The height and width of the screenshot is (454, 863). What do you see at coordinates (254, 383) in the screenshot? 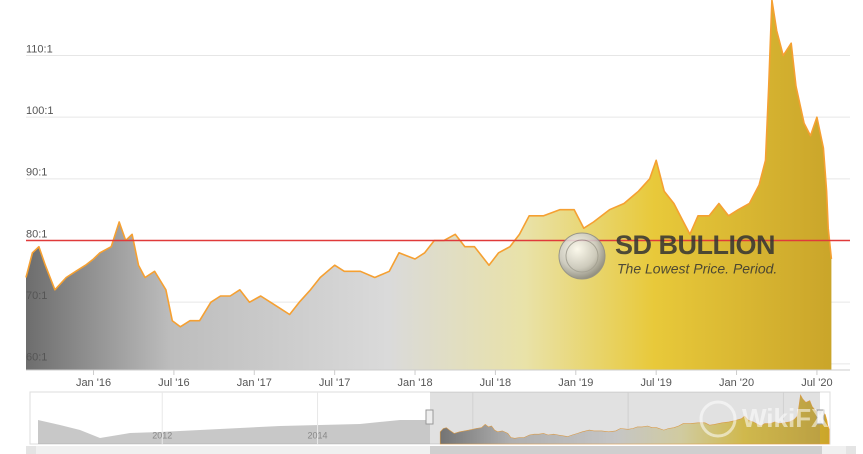
I see `x-tick-label: Jan '17` at bounding box center [254, 383].